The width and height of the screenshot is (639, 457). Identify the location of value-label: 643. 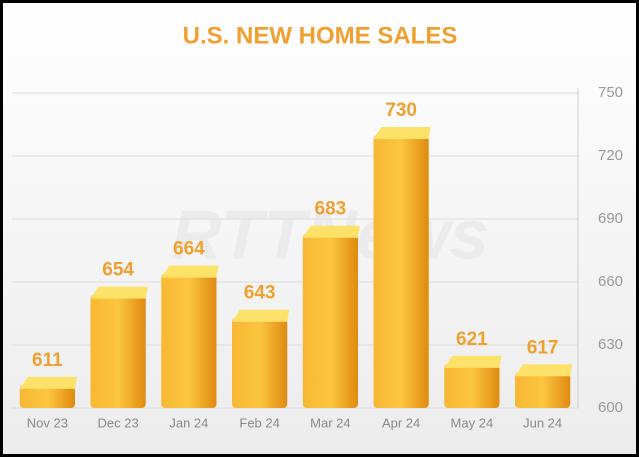
(260, 293).